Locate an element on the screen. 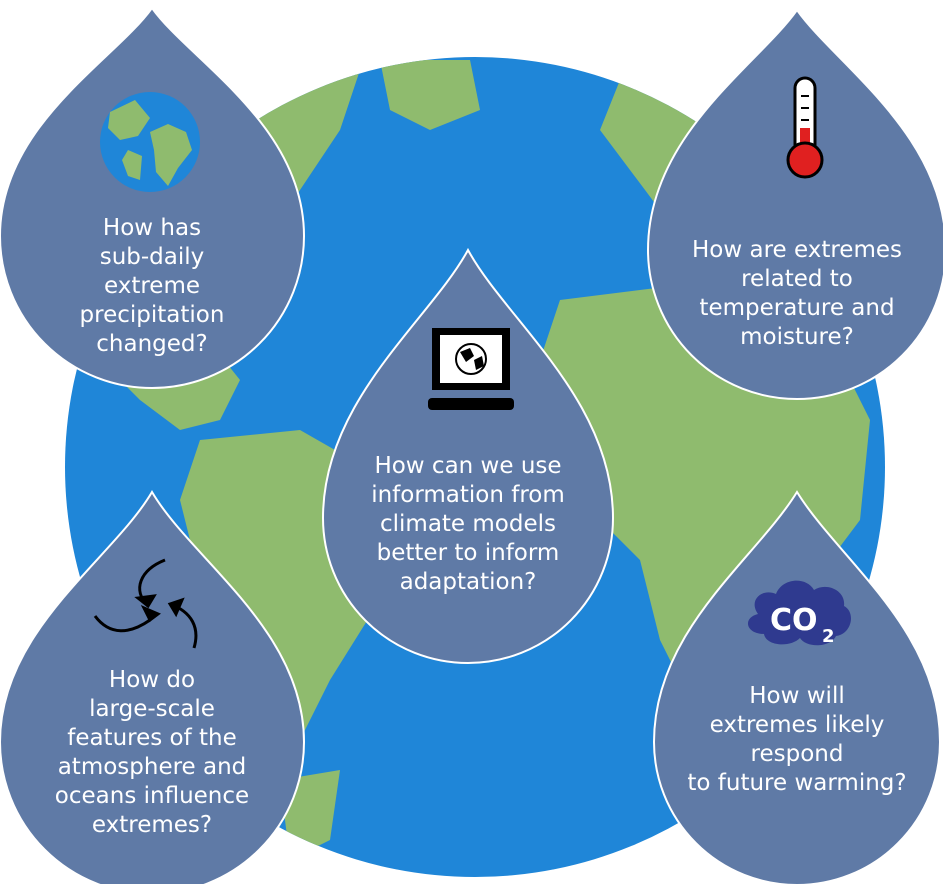 This screenshot has width=943, height=884. co2-label-sub: 2 is located at coordinates (828, 636).